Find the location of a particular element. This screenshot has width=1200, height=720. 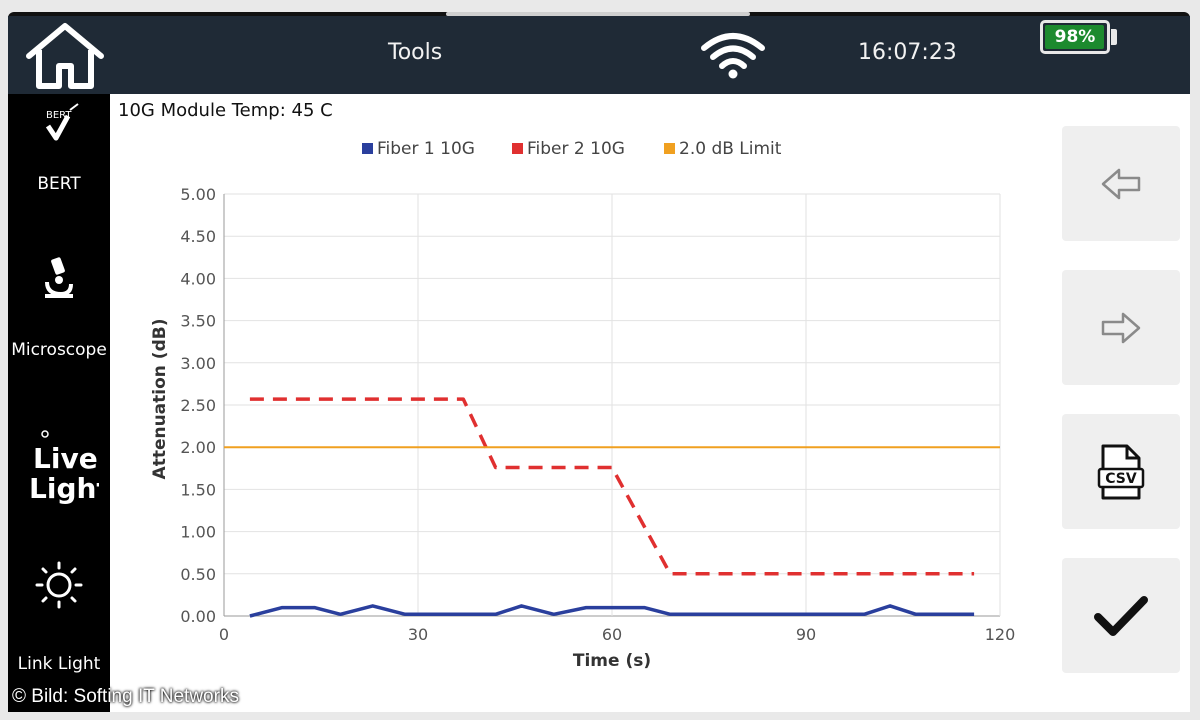

y-tick-label: 2.00 is located at coordinates (198, 447).